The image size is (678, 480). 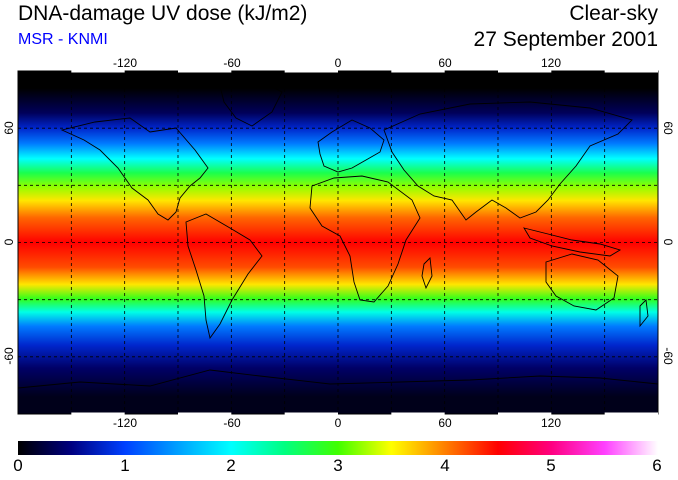 I want to click on lon-labels-top: -120 -60 0 60 120, so click(x=337, y=63).